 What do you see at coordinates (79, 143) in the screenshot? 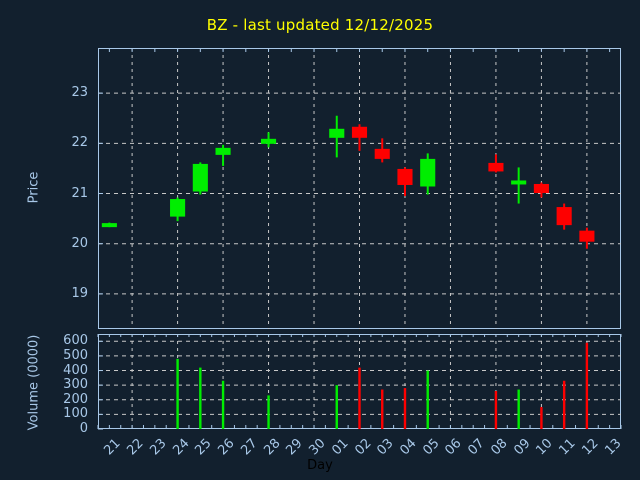
I see `price-tick-label: 22` at bounding box center [79, 143].